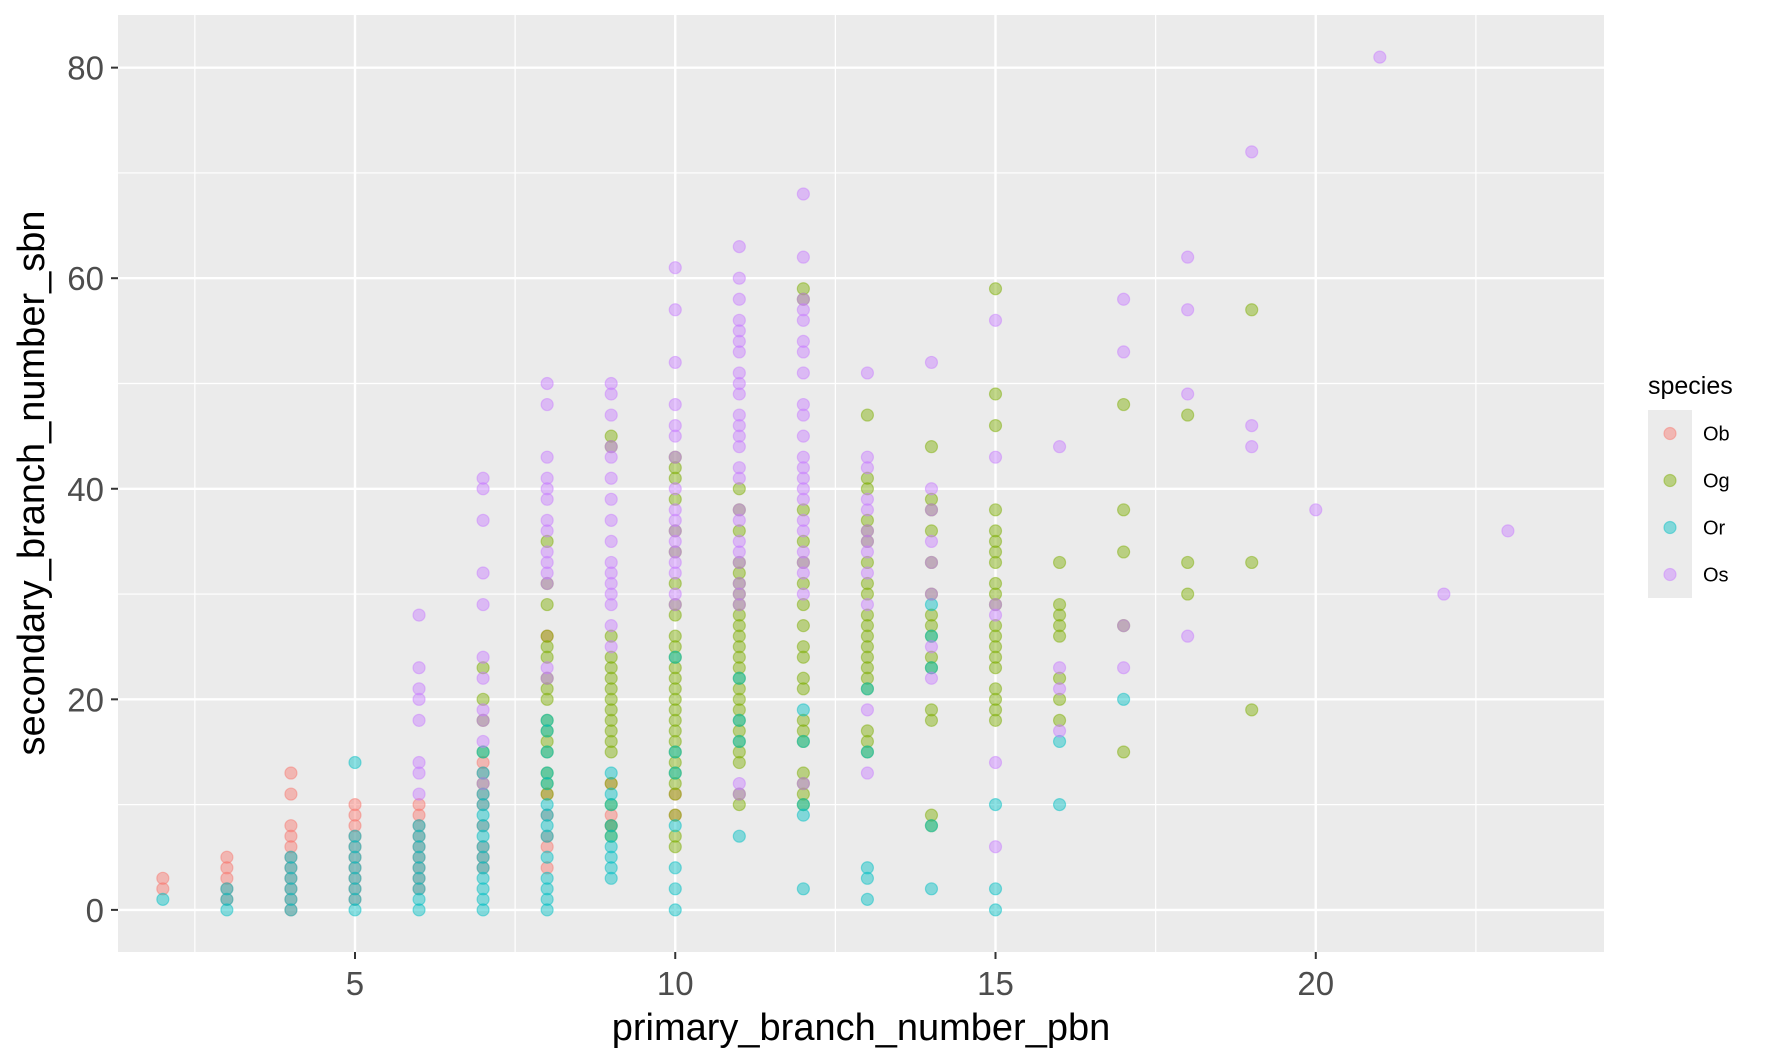 Image resolution: width=1766 pixels, height=1056 pixels. Describe the element at coordinates (85, 699) in the screenshot. I see `y-tick-label: 20` at that location.